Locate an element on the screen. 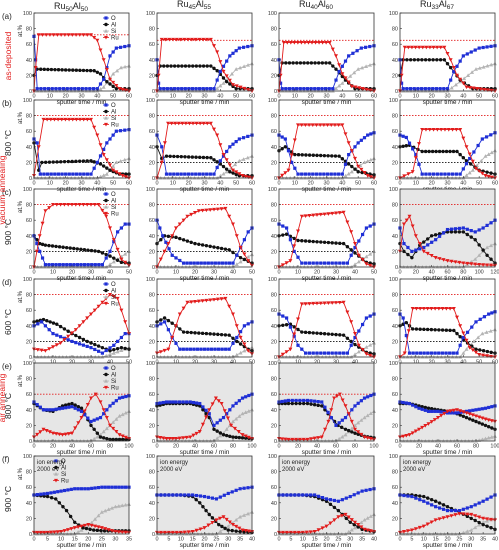  y-tick-label: 40 is located at coordinates (152, 327).